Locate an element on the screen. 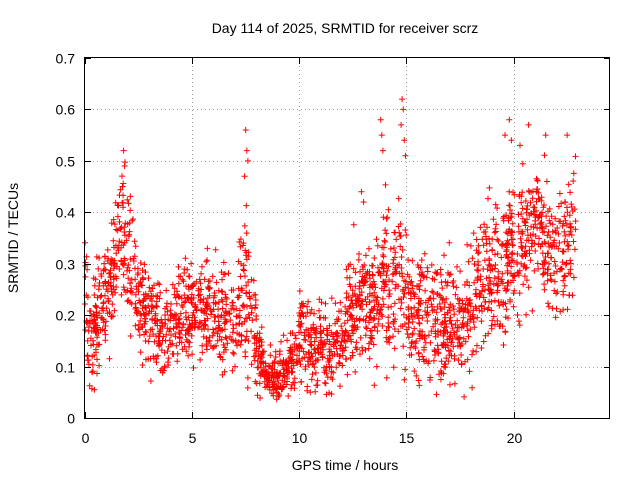  y-tick-label: 0.1 is located at coordinates (66, 368).